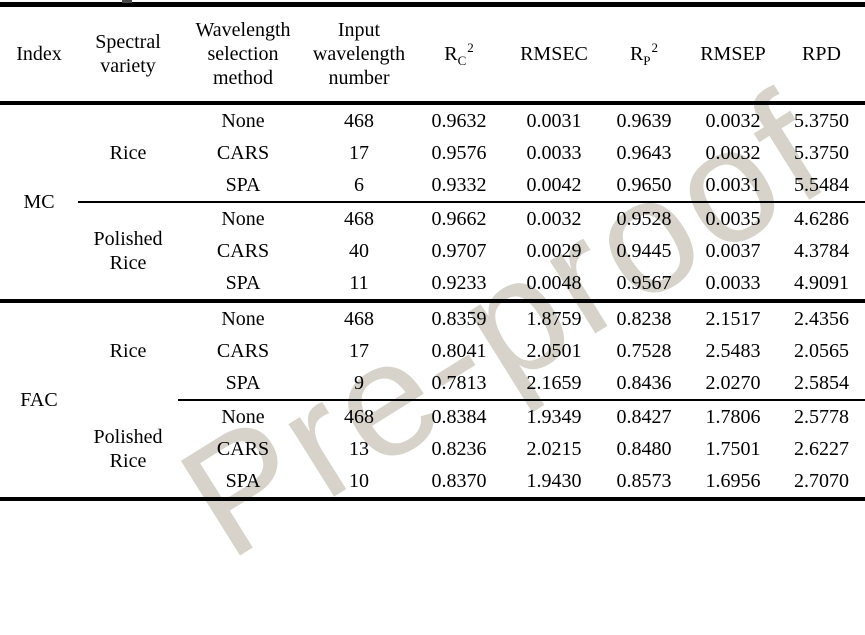 The width and height of the screenshot is (865, 635). I want to click on cell-rc2: 0.9233, so click(459, 282).